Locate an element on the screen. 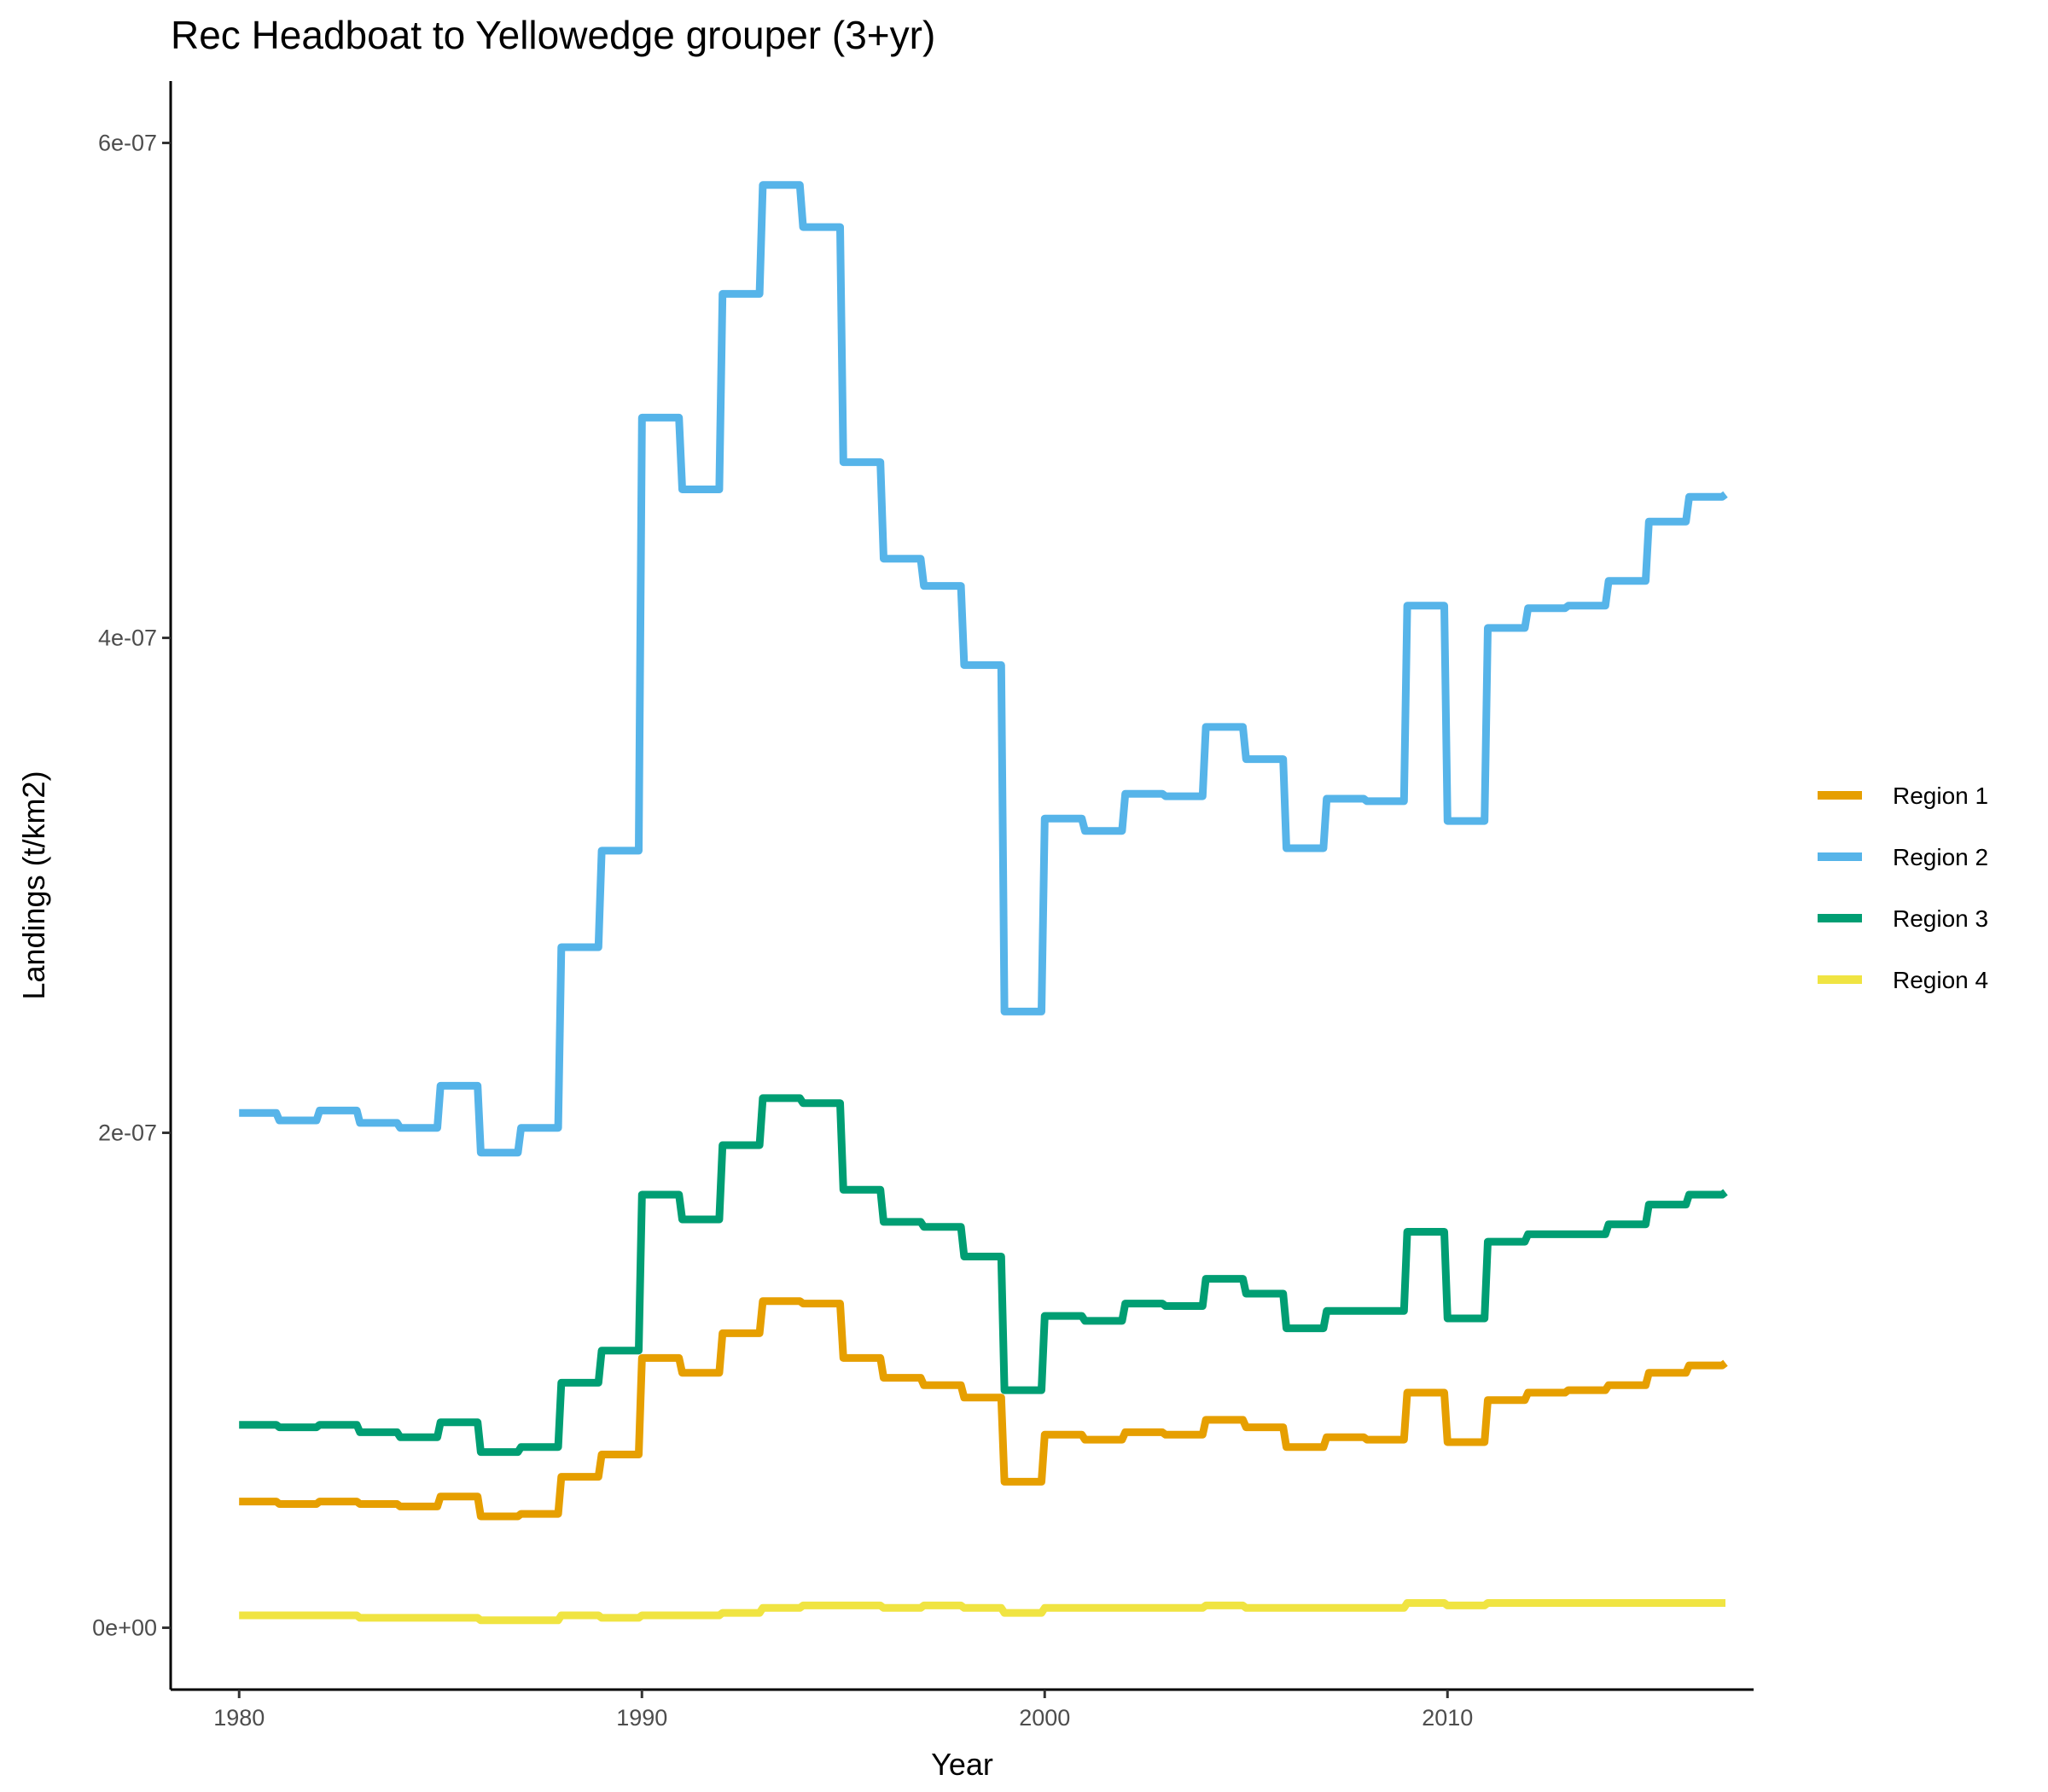 This screenshot has height=1792, width=2048. legend-label-region-1: Region 1 is located at coordinates (1941, 796).